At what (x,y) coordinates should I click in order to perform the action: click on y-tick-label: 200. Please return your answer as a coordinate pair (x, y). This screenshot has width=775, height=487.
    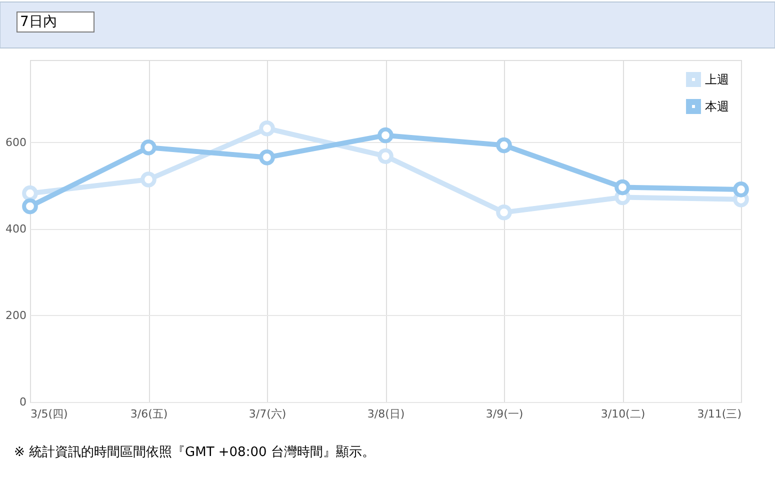
    Looking at the image, I should click on (16, 315).